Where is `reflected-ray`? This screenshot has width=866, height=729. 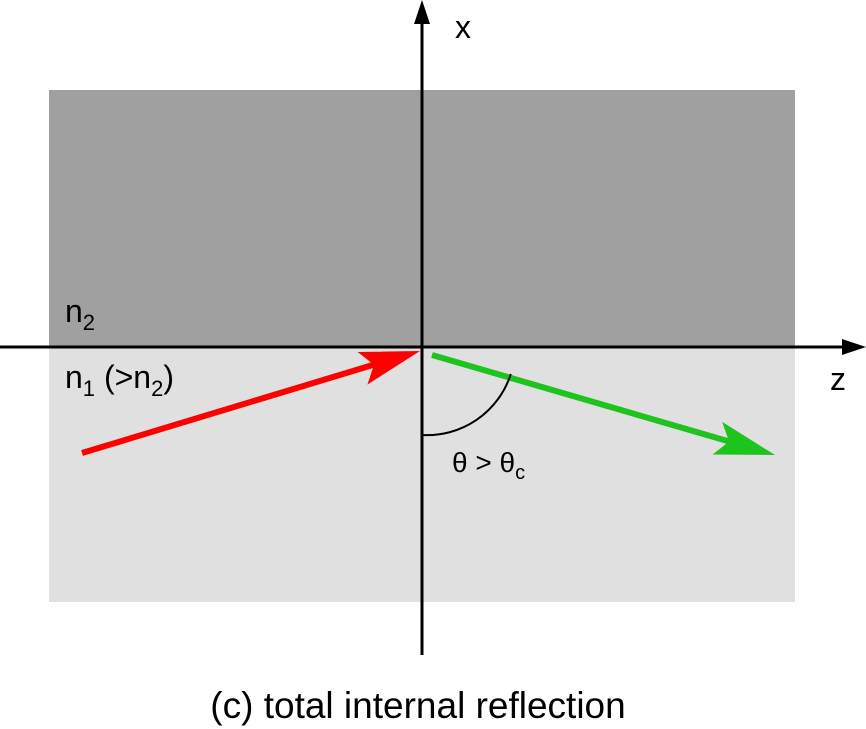 reflected-ray is located at coordinates (581, 398).